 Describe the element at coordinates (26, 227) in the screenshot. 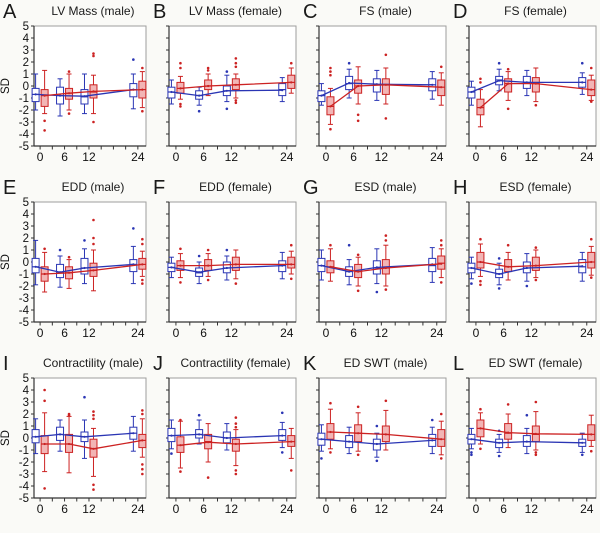

I see `y-tick-label: 3` at that location.